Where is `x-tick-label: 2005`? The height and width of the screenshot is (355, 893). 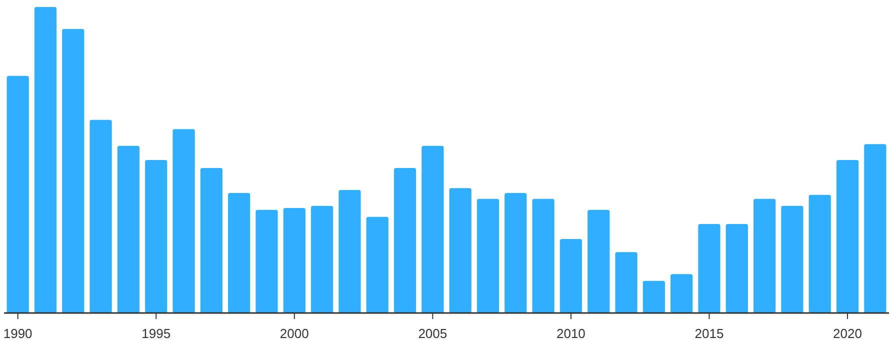
x-tick-label: 2005 is located at coordinates (433, 333).